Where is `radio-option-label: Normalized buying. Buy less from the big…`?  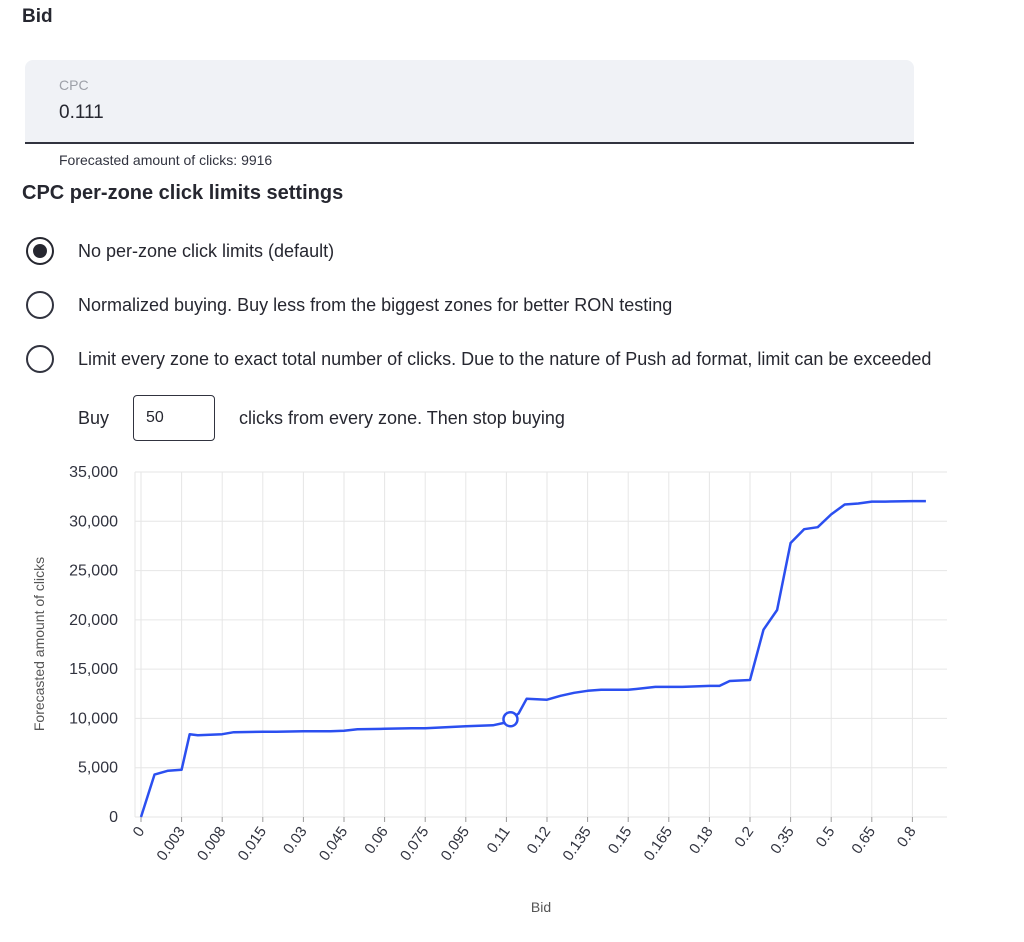 radio-option-label: Normalized buying. Buy less from the big… is located at coordinates (375, 304).